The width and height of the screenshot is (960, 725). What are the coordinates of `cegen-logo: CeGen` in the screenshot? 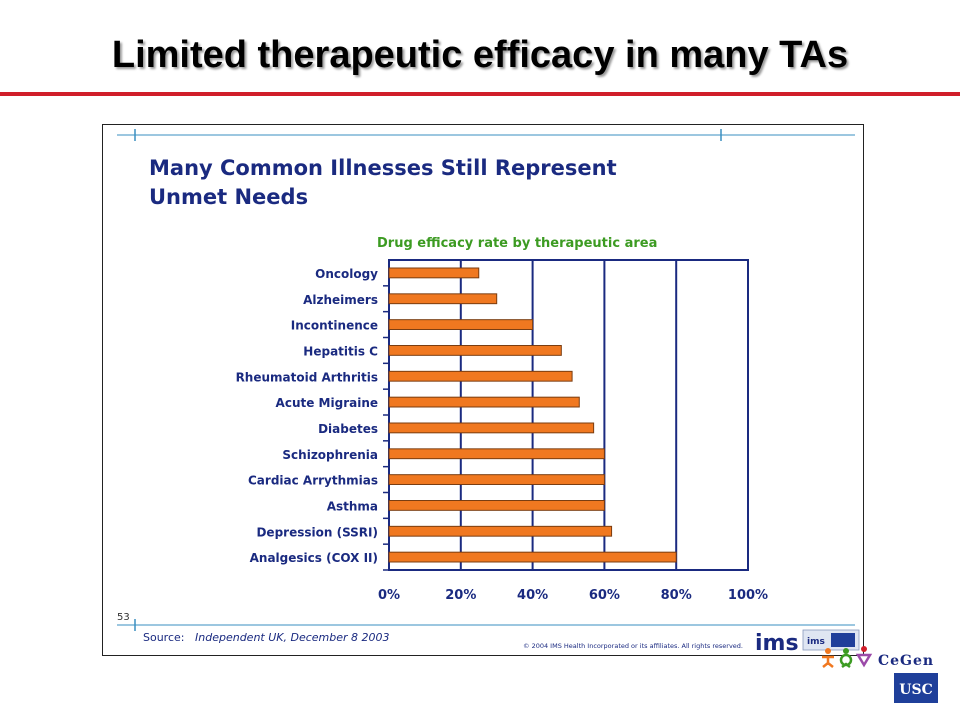 It's located at (906, 661).